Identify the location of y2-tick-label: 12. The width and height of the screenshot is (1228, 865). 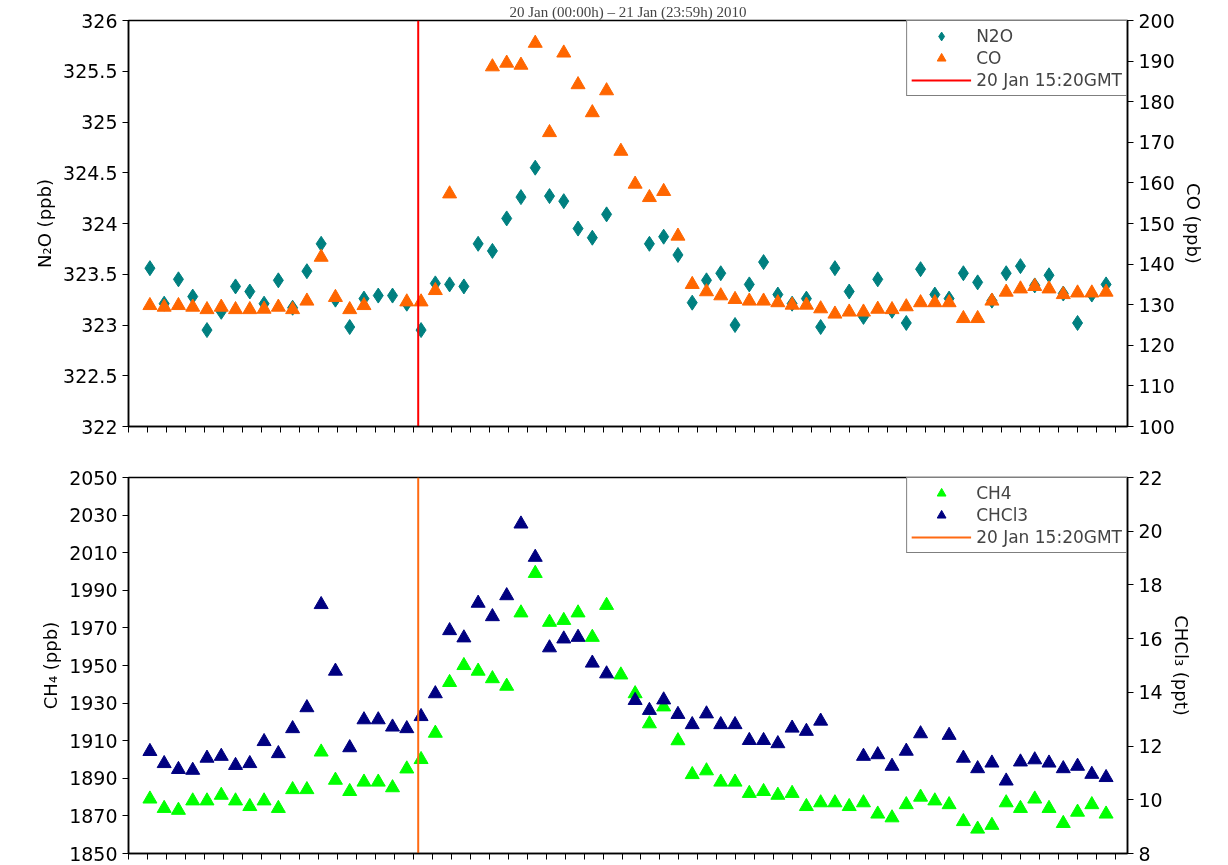
(1150, 746).